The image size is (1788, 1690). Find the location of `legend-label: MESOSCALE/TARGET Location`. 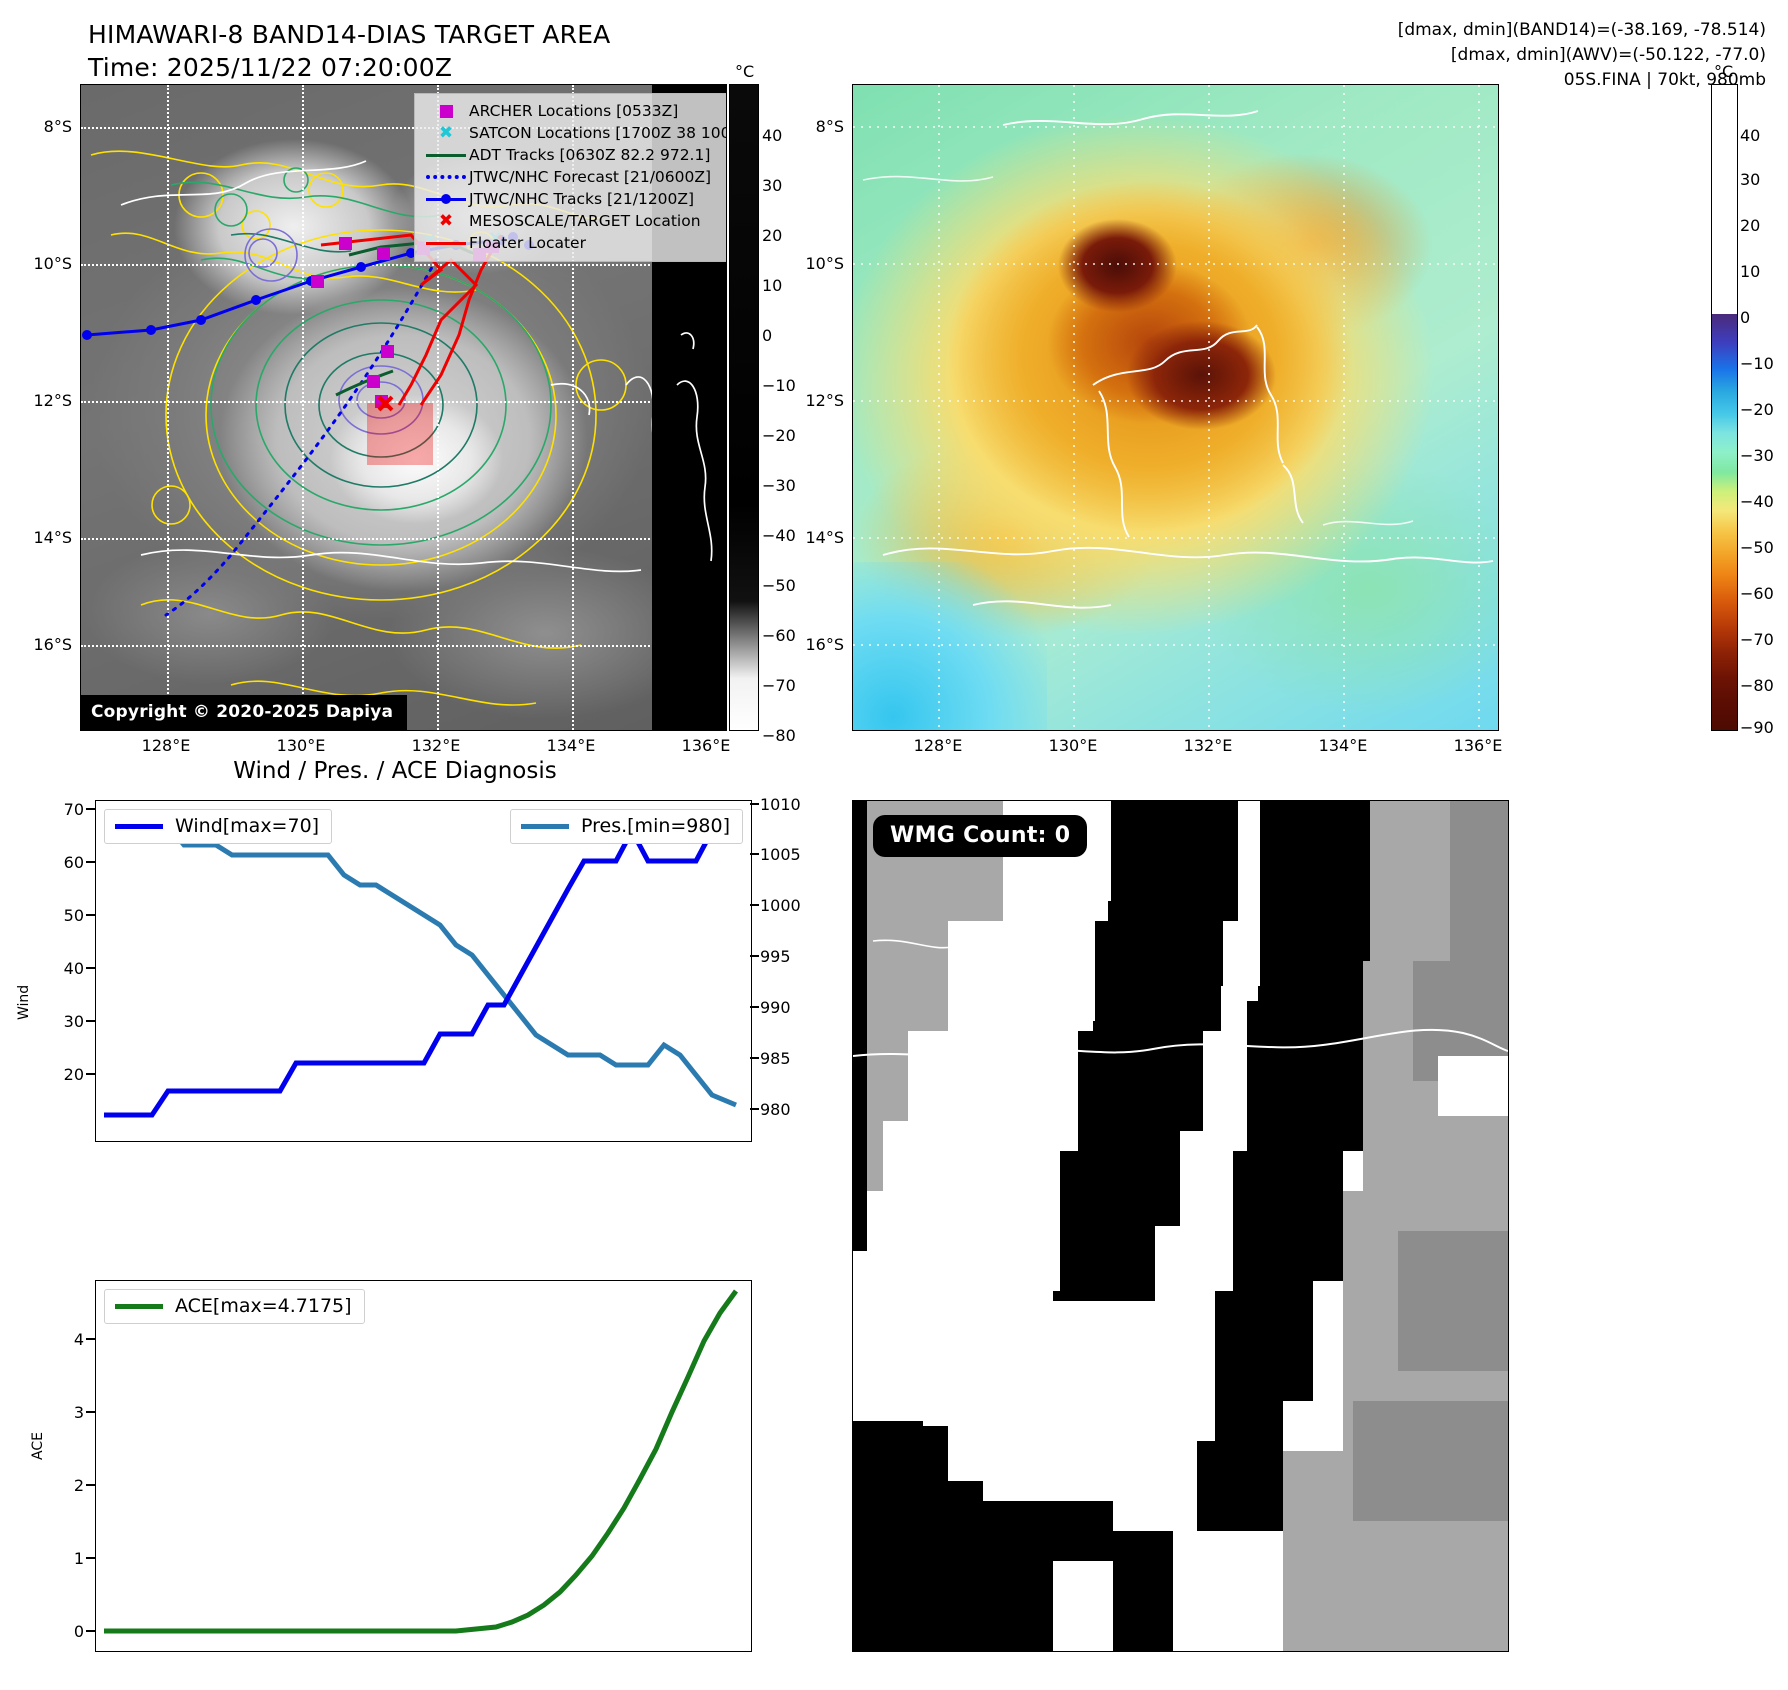

legend-label: MESOSCALE/TARGET Location is located at coordinates (585, 221).